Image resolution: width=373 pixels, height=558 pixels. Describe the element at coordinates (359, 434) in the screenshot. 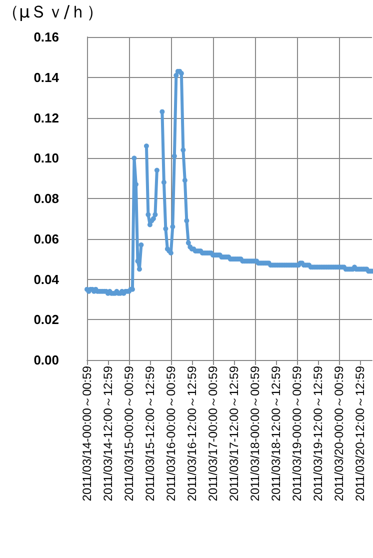

I see `x-tick-label: 2011/03/20-12:00～12:59` at that location.